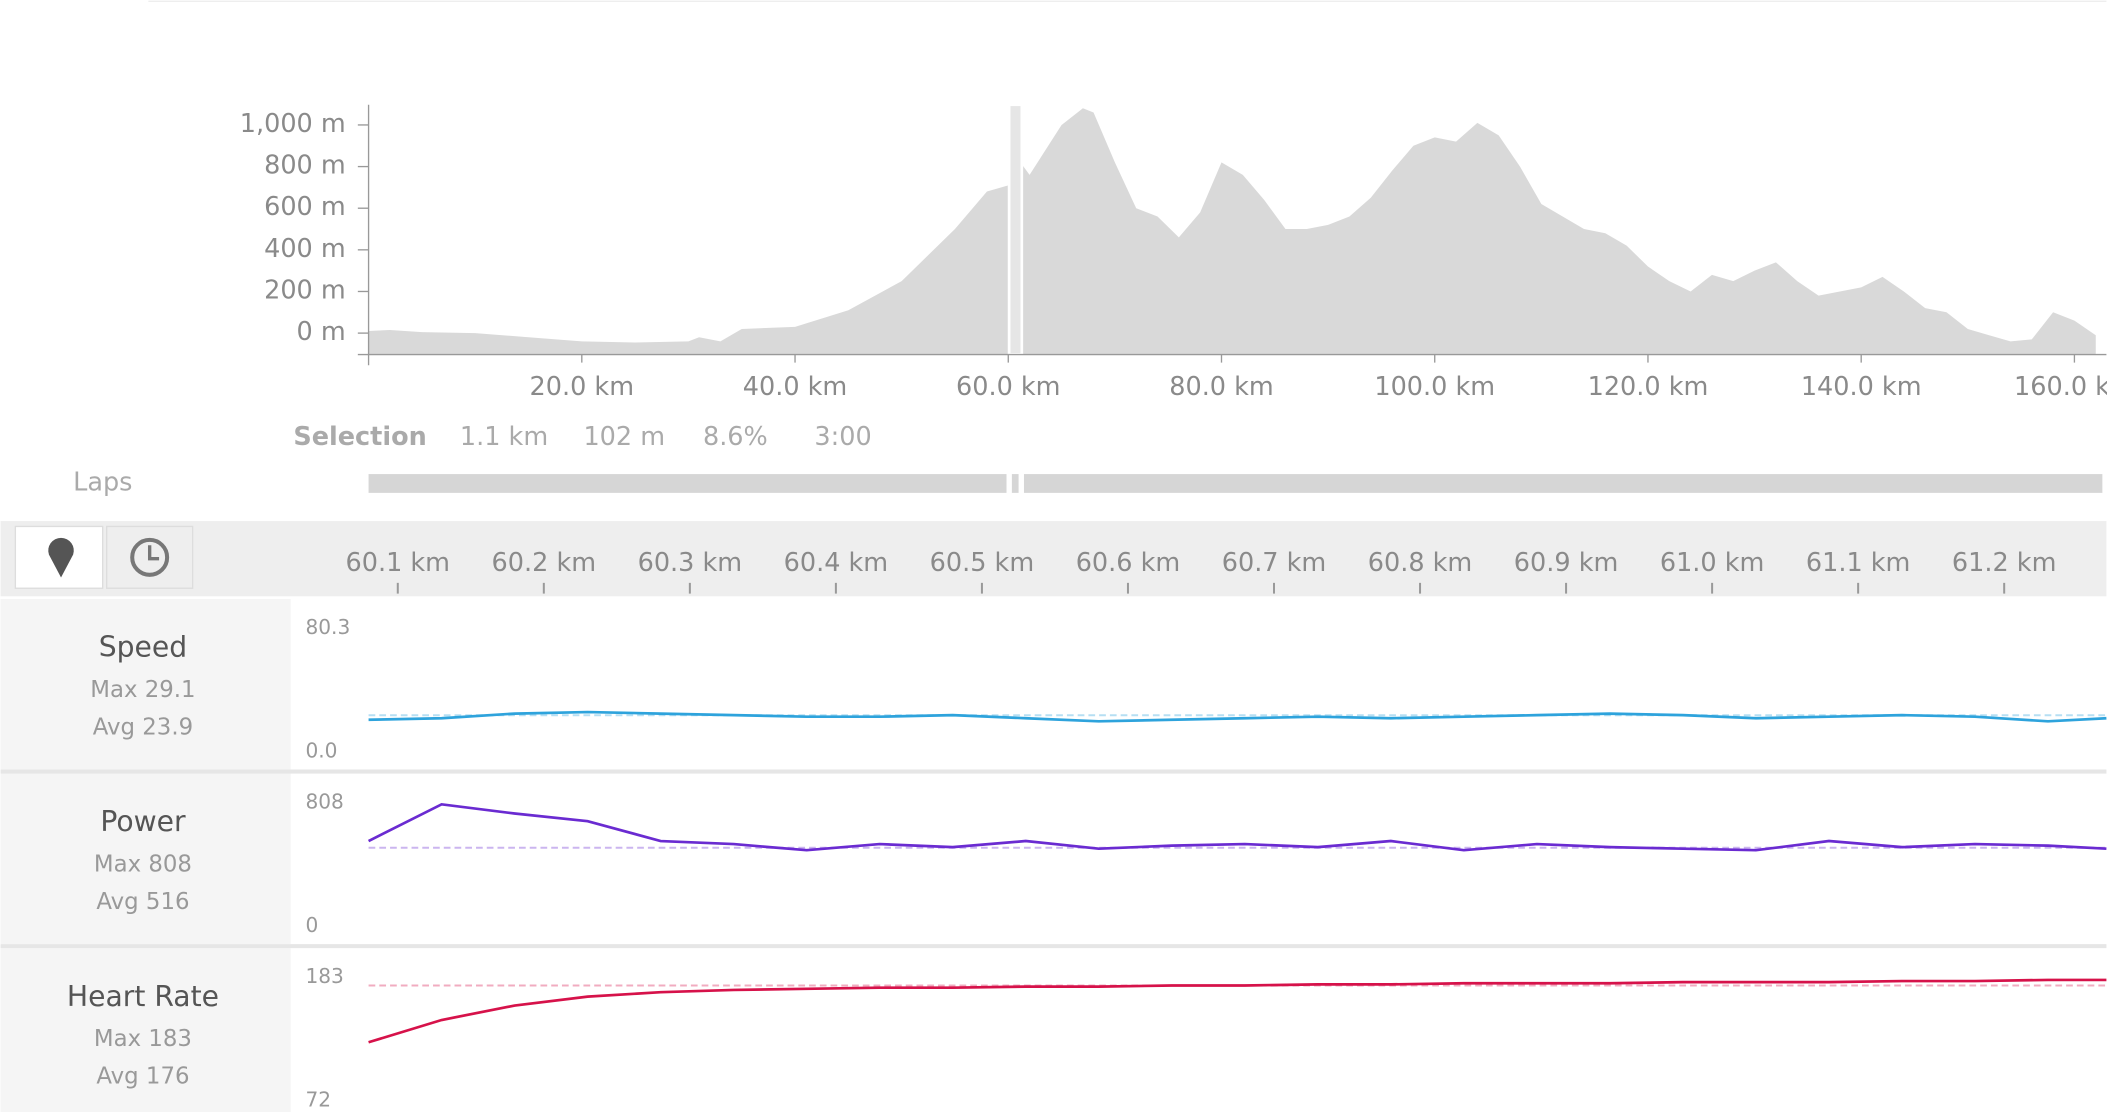  What do you see at coordinates (142, 1077) in the screenshot?
I see `stream-avg: Avg 176` at bounding box center [142, 1077].